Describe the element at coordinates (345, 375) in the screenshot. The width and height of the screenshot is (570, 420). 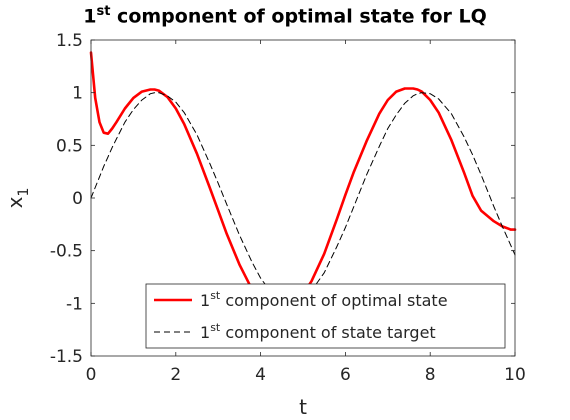
I see `x-tick-label: 6` at that location.